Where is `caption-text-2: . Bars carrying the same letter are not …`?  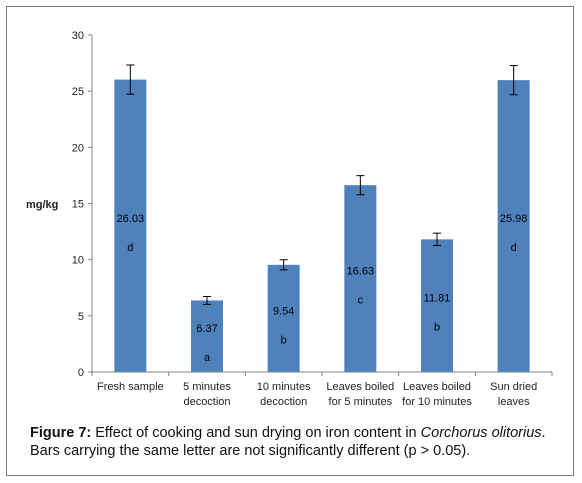 caption-text-2: . Bars carrying the same letter are not … is located at coordinates (288, 442).